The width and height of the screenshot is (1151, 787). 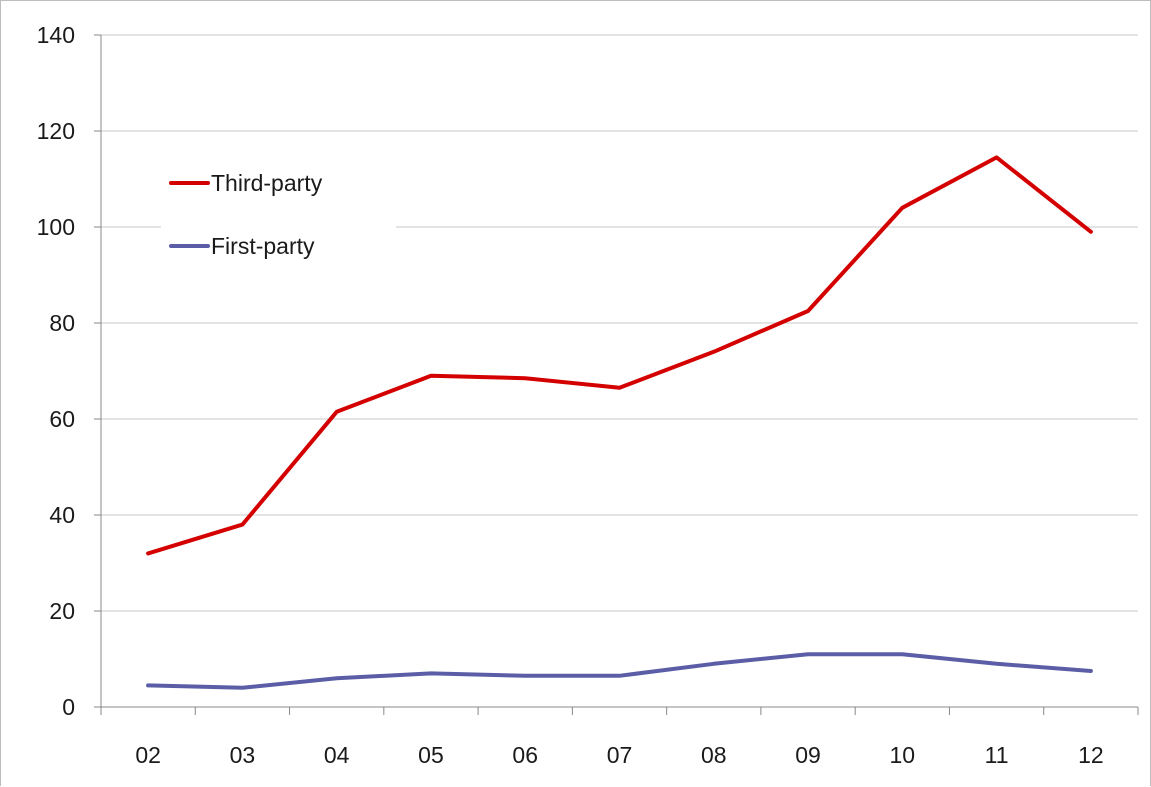 What do you see at coordinates (148, 755) in the screenshot?
I see `x-tick-label: 02` at bounding box center [148, 755].